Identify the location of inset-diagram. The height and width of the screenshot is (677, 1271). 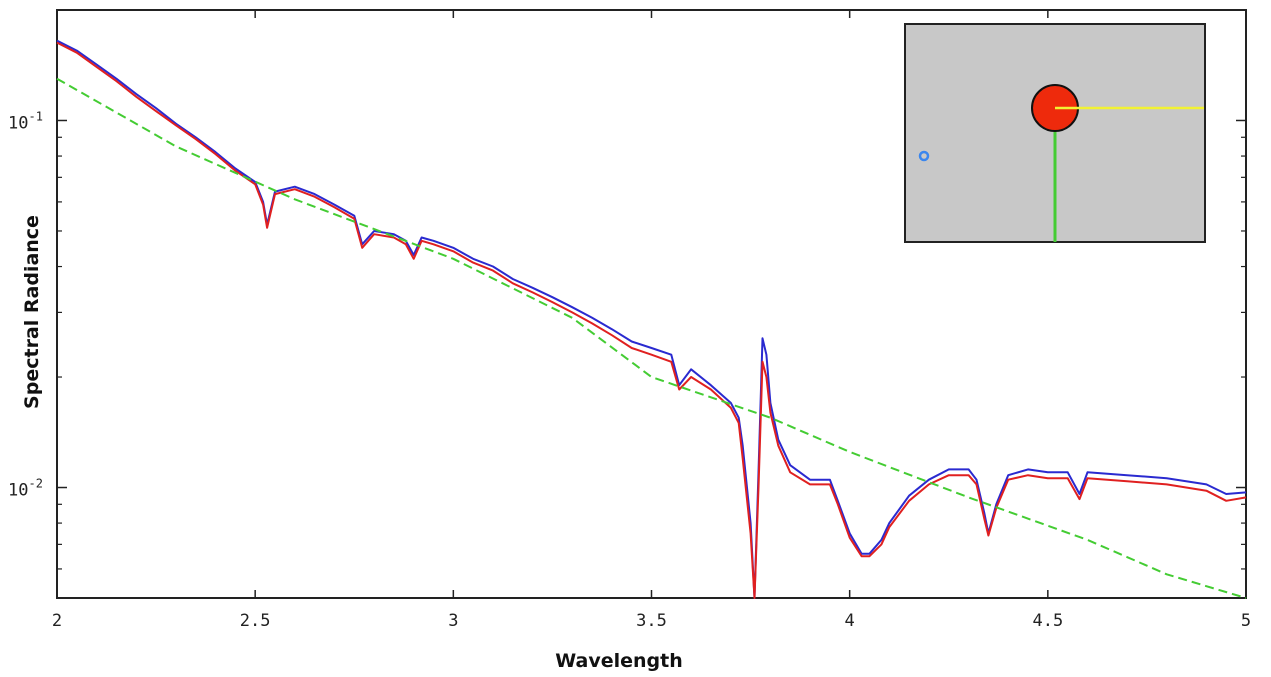
(1055, 133).